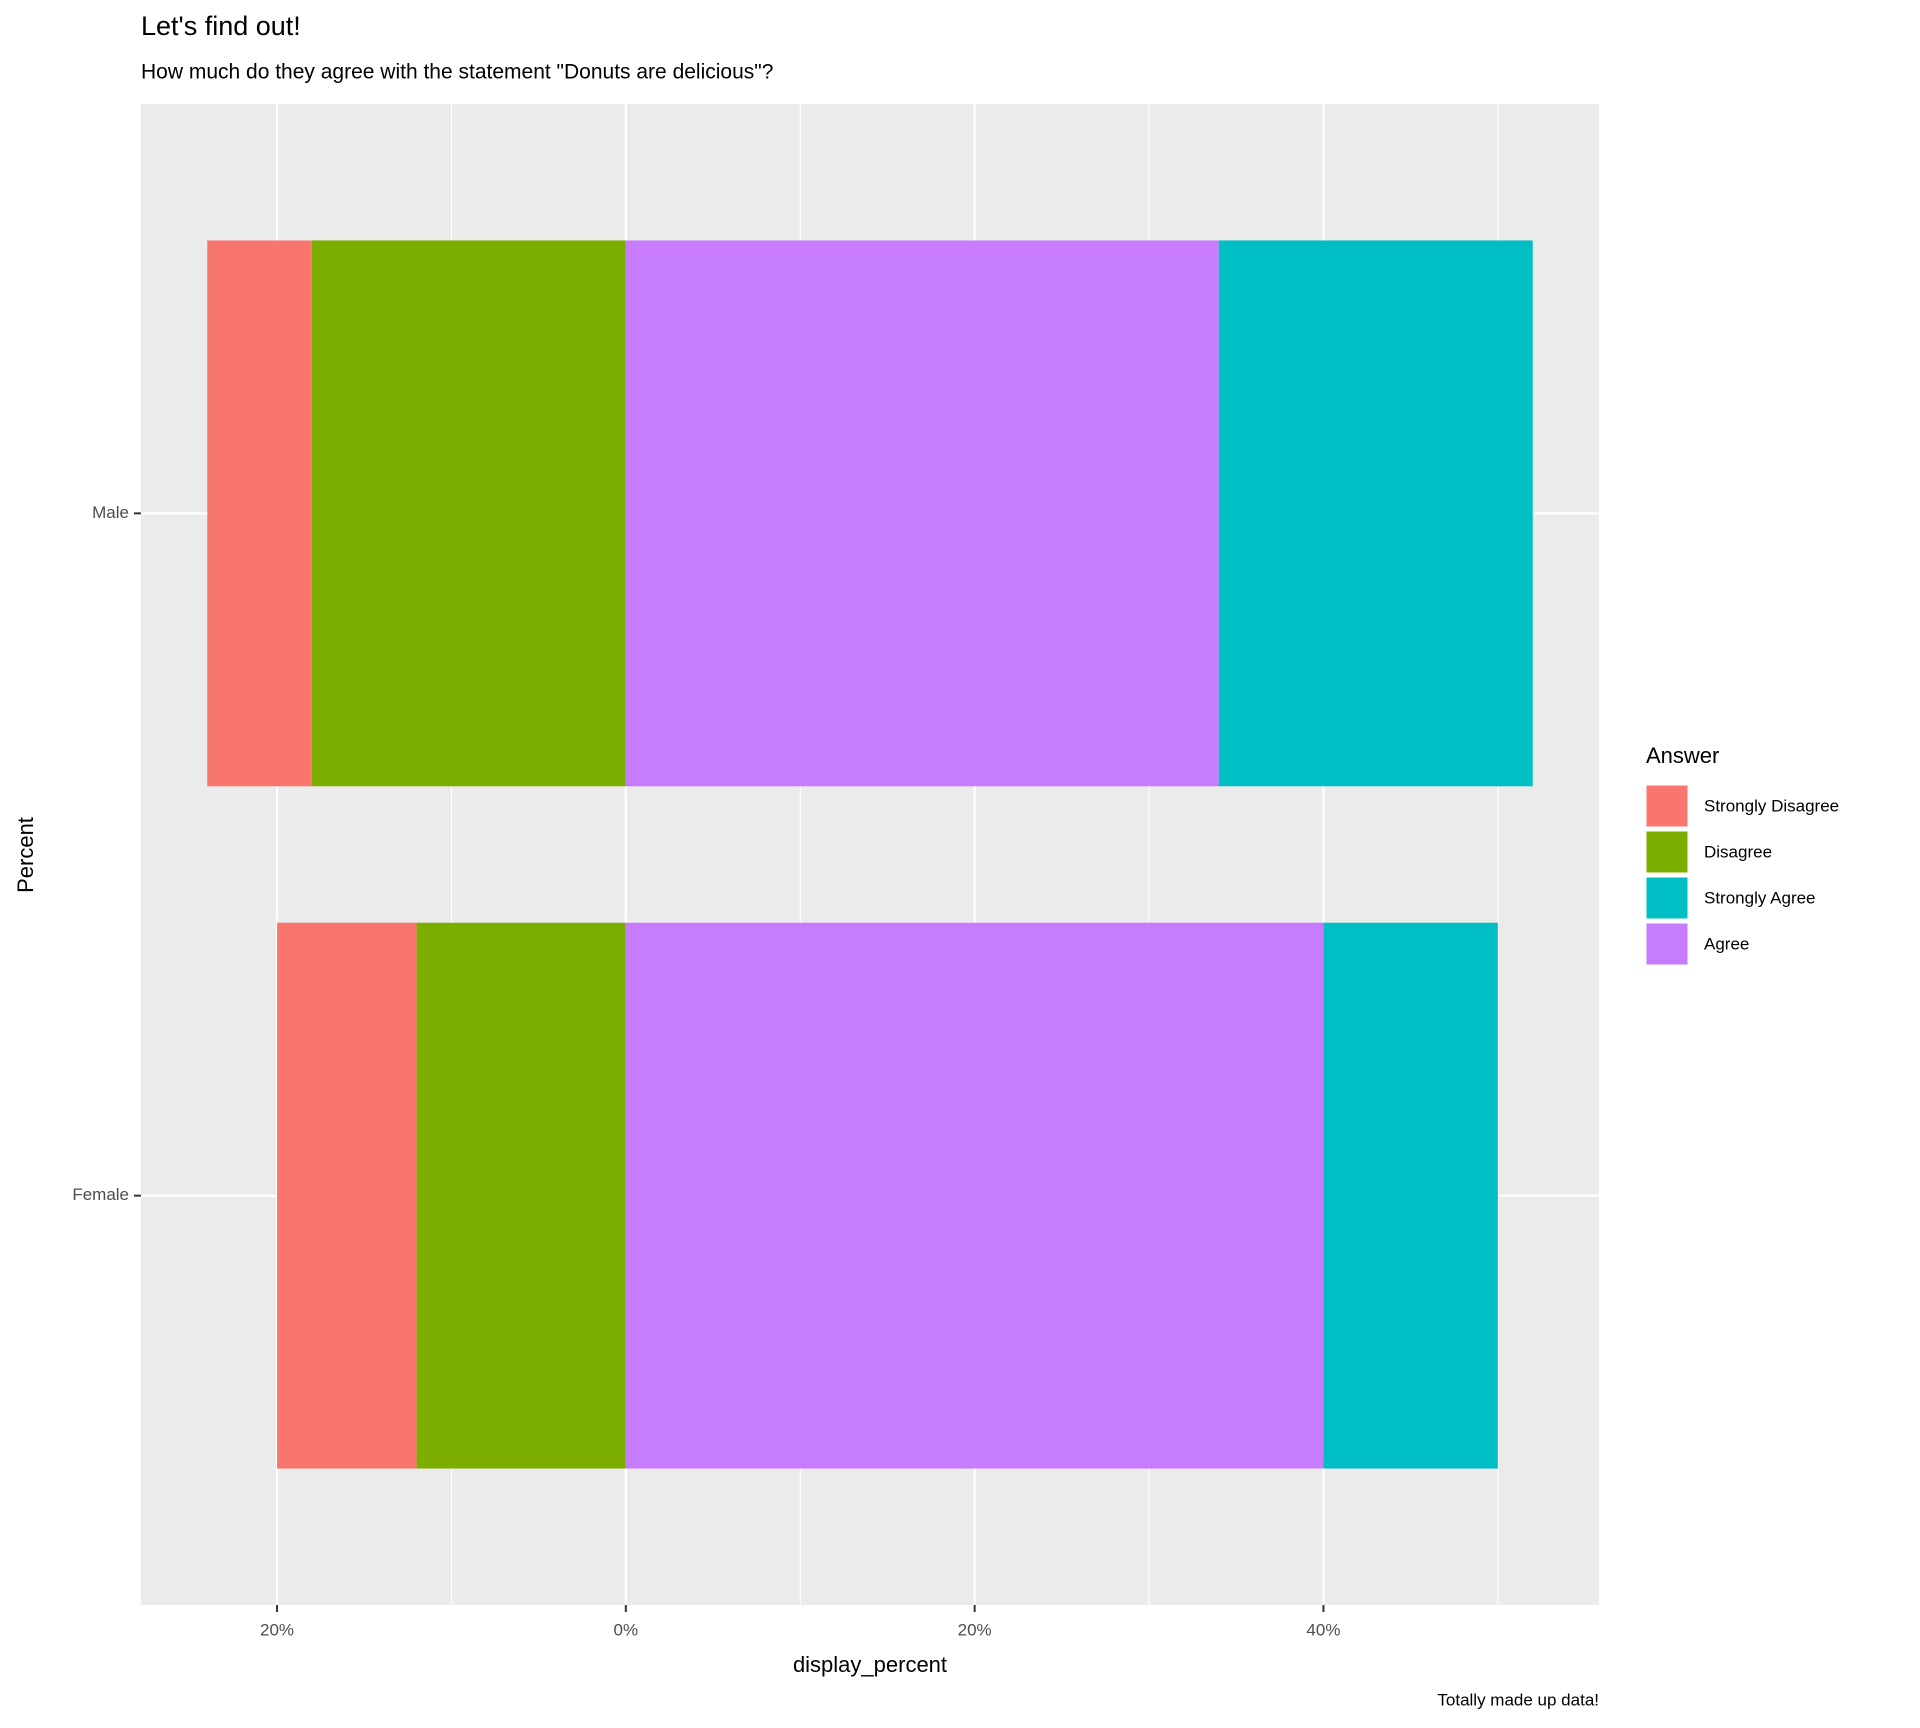 The height and width of the screenshot is (1728, 1920). Describe the element at coordinates (1518, 1699) in the screenshot. I see `caption: Totally made up data!` at that location.